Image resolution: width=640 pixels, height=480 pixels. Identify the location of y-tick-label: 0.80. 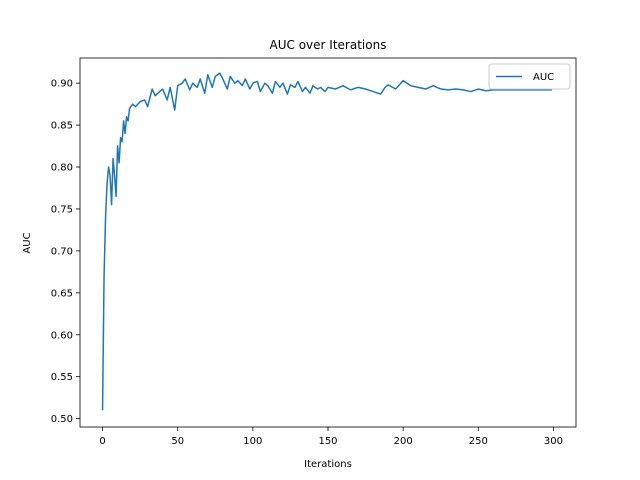
(62, 168).